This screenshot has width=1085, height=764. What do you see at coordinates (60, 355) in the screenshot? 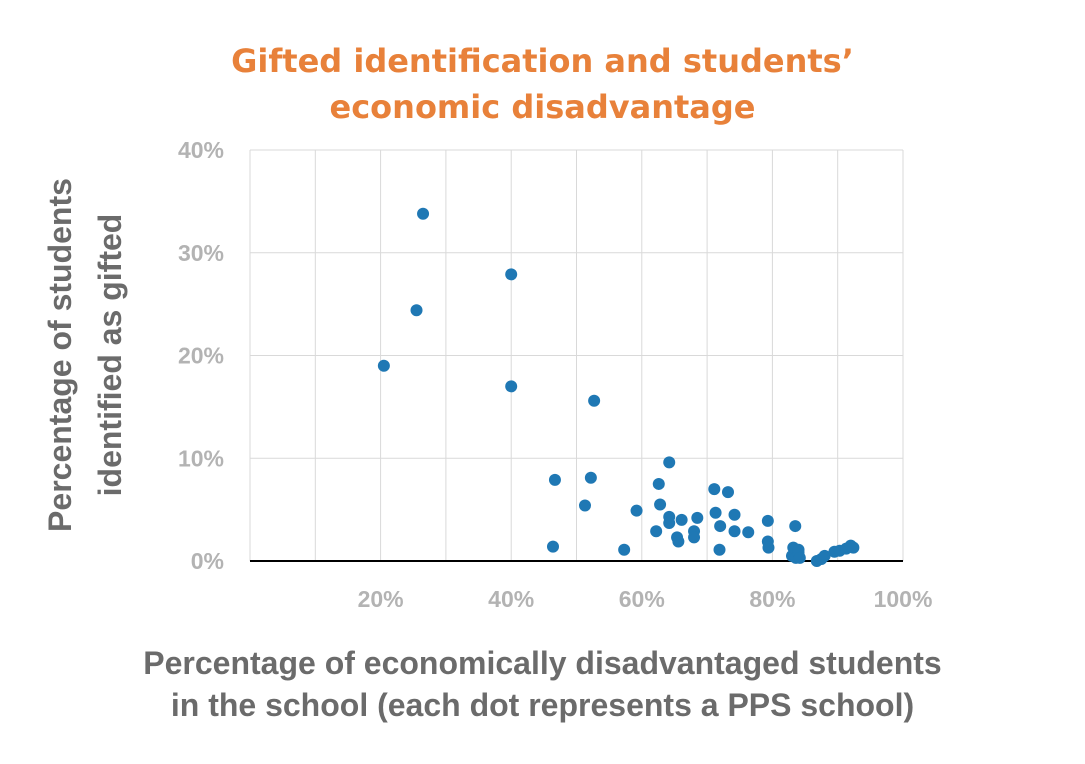
I see `y-axis-label-line-1: Percentage of students` at bounding box center [60, 355].